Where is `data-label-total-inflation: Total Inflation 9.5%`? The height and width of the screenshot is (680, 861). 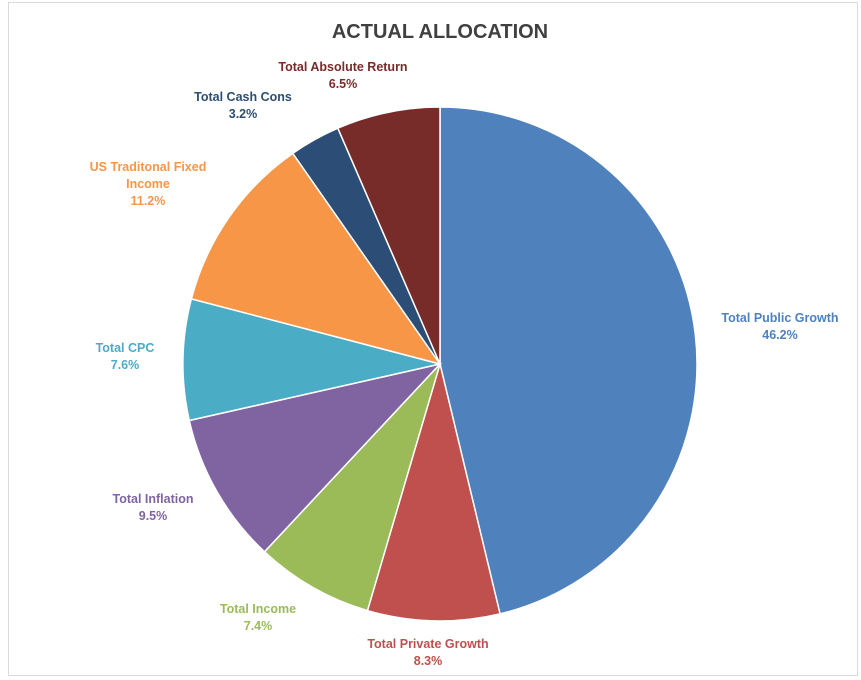 data-label-total-inflation: Total Inflation 9.5% is located at coordinates (152, 507).